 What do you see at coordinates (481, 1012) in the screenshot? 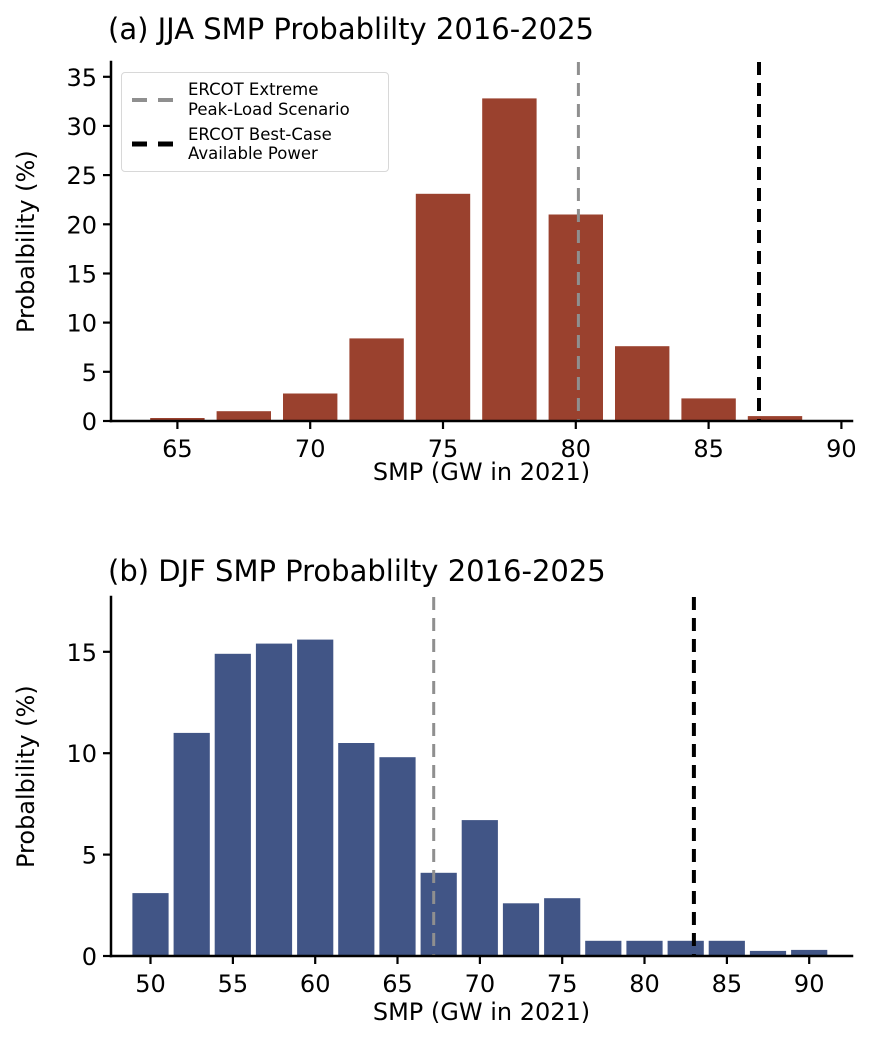
I see `djf-x-axis-label: SMP (GW in 2021)` at bounding box center [481, 1012].